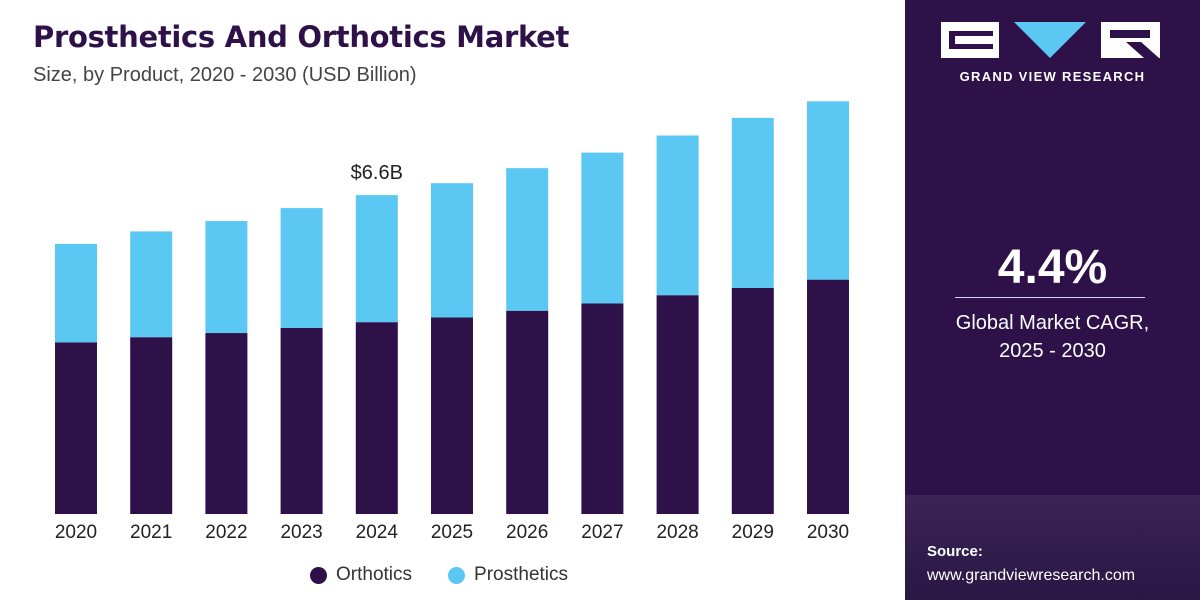  What do you see at coordinates (376, 259) in the screenshot?
I see `bar-prosthetics-2024` at bounding box center [376, 259].